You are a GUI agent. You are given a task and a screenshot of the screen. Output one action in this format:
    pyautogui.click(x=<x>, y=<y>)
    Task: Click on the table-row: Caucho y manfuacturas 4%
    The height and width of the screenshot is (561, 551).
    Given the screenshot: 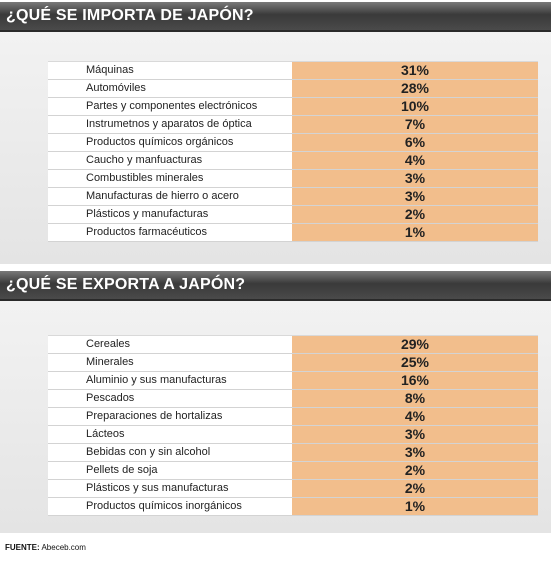 What is the action you would take?
    pyautogui.click(x=293, y=161)
    